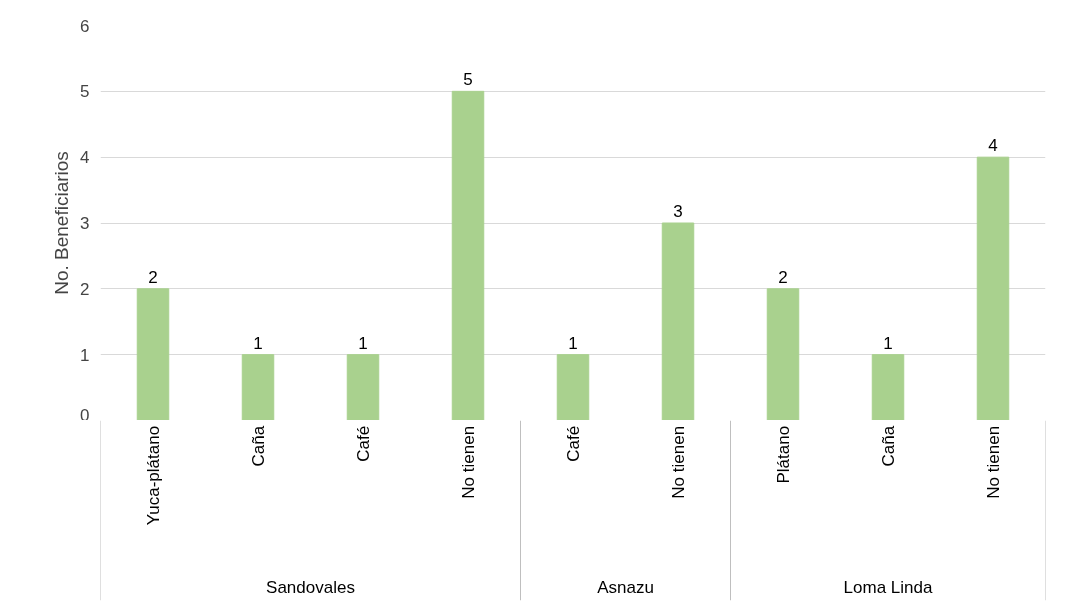 The height and width of the screenshot is (611, 1071). I want to click on y-tick-label: 6, so click(85, 26).